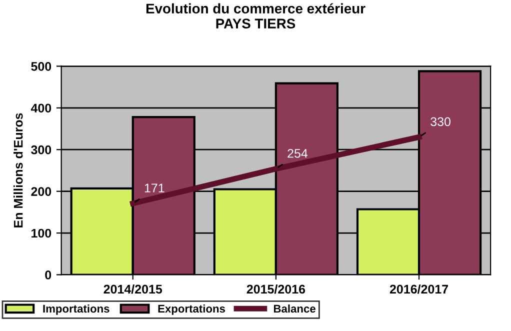  What do you see at coordinates (41, 108) in the screenshot?
I see `y-tick-label: 400` at bounding box center [41, 108].